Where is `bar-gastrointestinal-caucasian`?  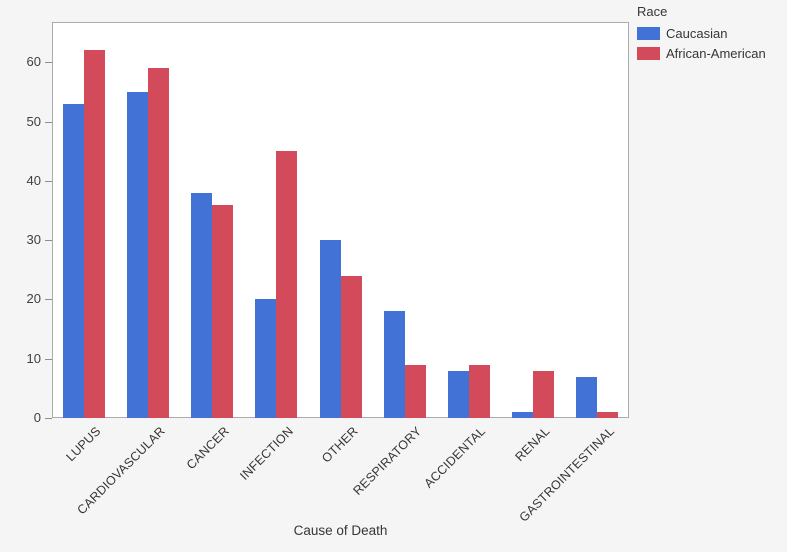
bar-gastrointestinal-caucasian is located at coordinates (586, 397).